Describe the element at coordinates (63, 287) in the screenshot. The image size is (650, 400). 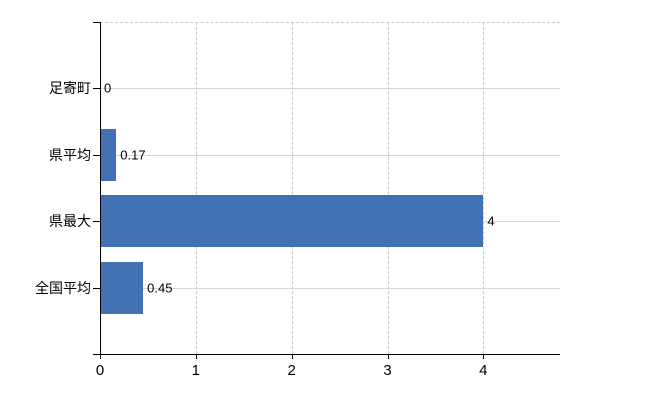
I see `category-label: 全国平均` at that location.